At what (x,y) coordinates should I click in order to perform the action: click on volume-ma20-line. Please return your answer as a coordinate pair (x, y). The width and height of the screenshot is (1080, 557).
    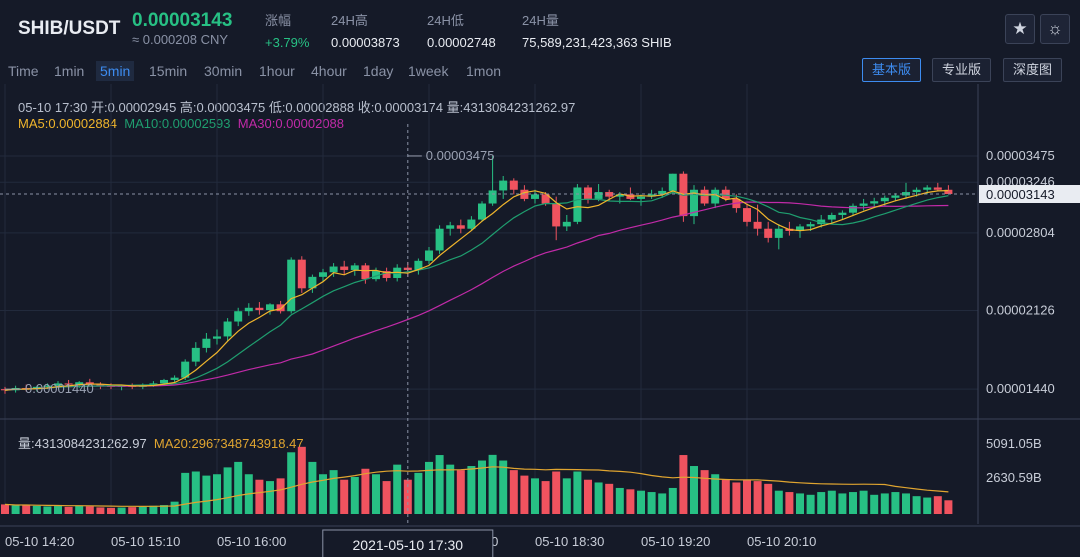
    Looking at the image, I should click on (476, 487).